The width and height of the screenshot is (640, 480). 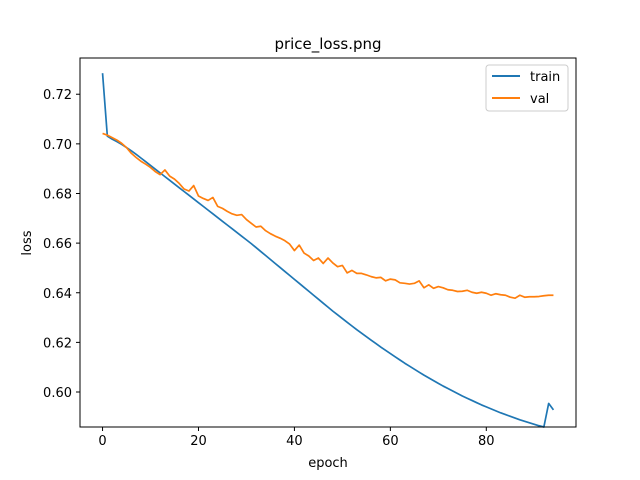 I want to click on legend-label-train: train, so click(x=545, y=77).